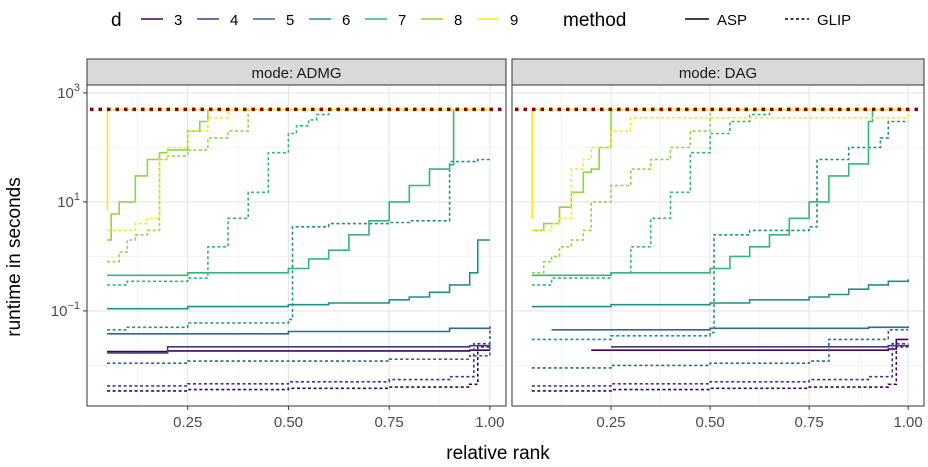  I want to click on legend-title-d: d, so click(116, 20).